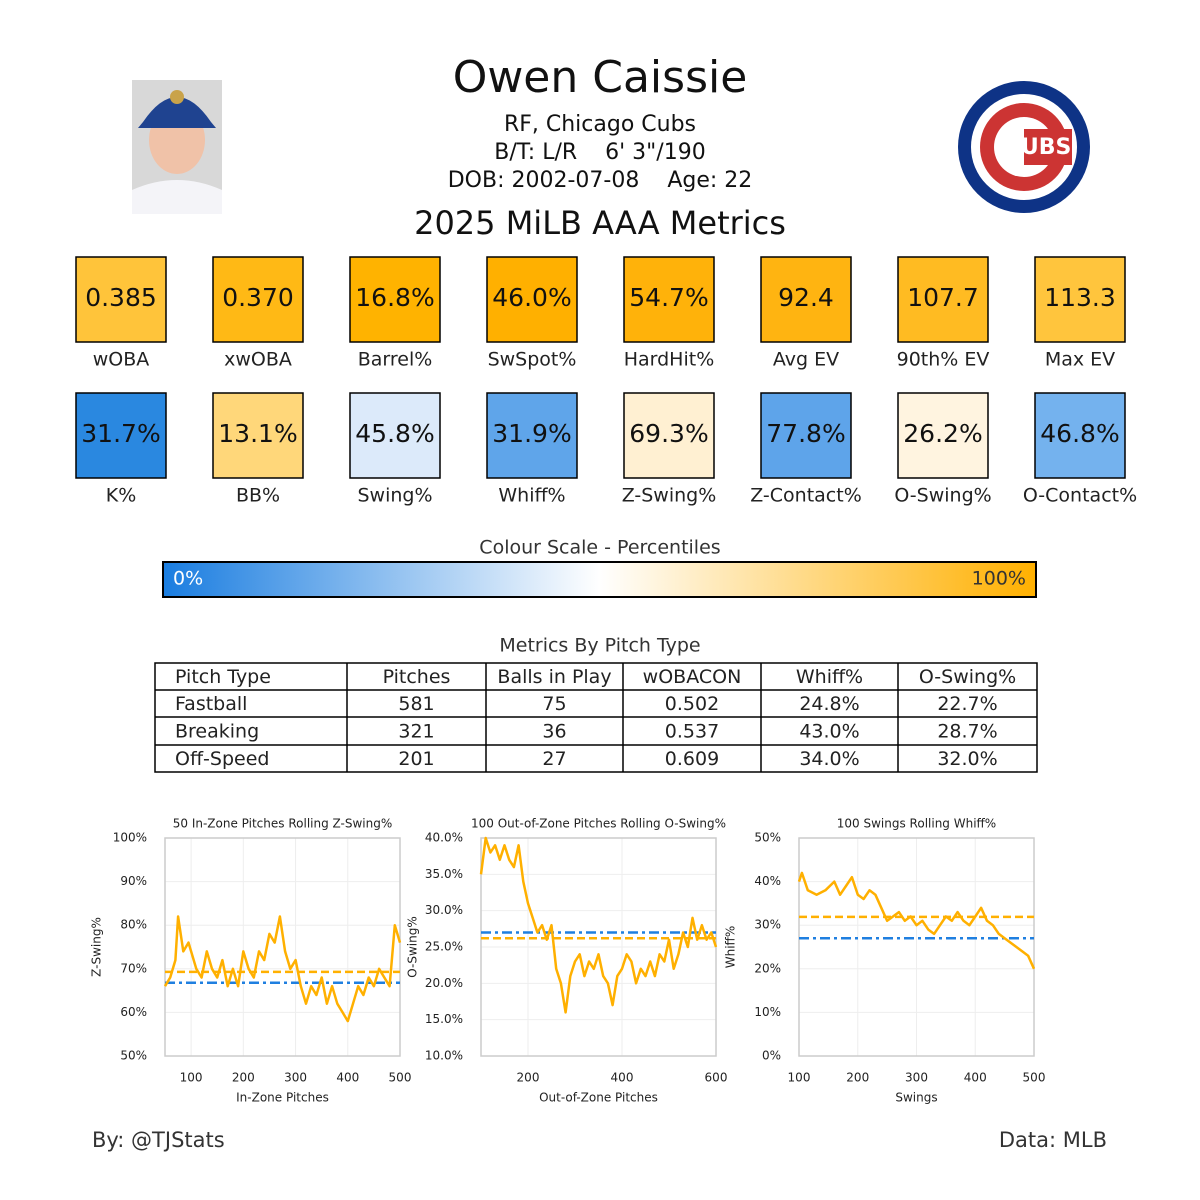 This screenshot has height=1200, width=1200. Describe the element at coordinates (600, 180) in the screenshot. I see `dob: DOB: 2002-07-08 Age: 22` at that location.